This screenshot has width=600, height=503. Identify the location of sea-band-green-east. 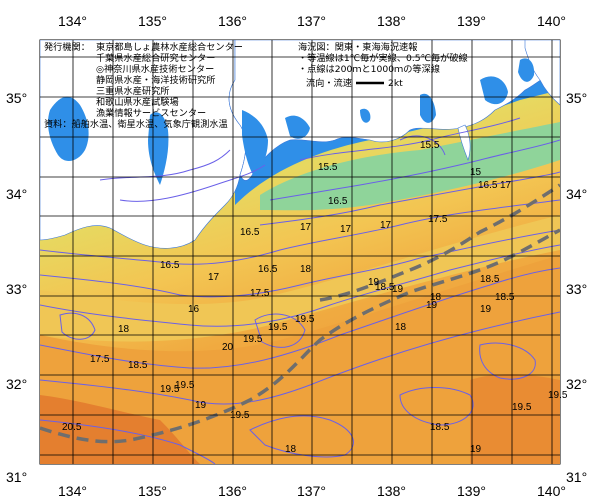
(410, 166).